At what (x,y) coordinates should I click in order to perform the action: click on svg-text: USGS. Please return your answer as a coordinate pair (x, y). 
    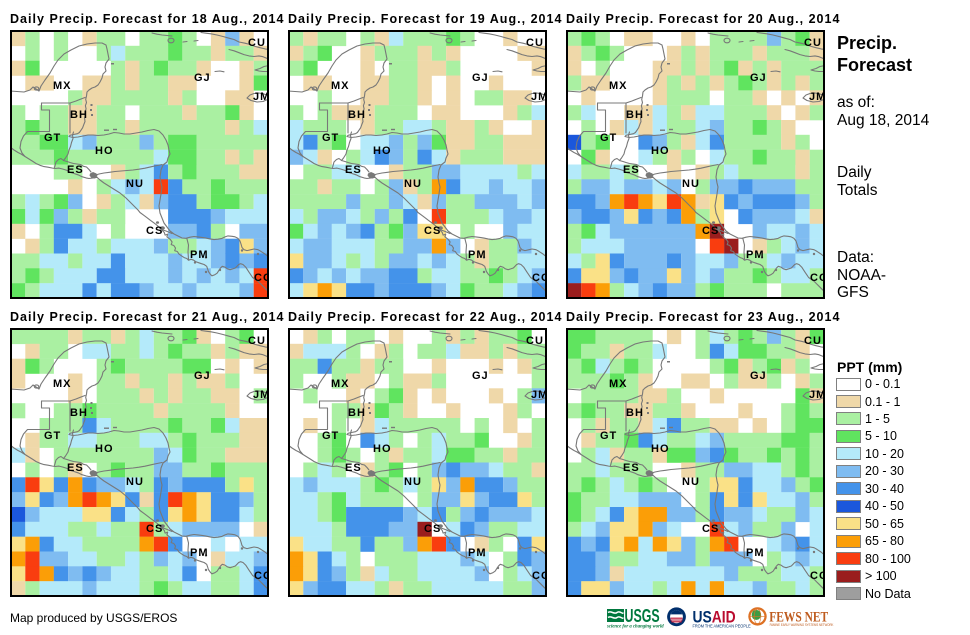
    Looking at the image, I should click on (642, 617).